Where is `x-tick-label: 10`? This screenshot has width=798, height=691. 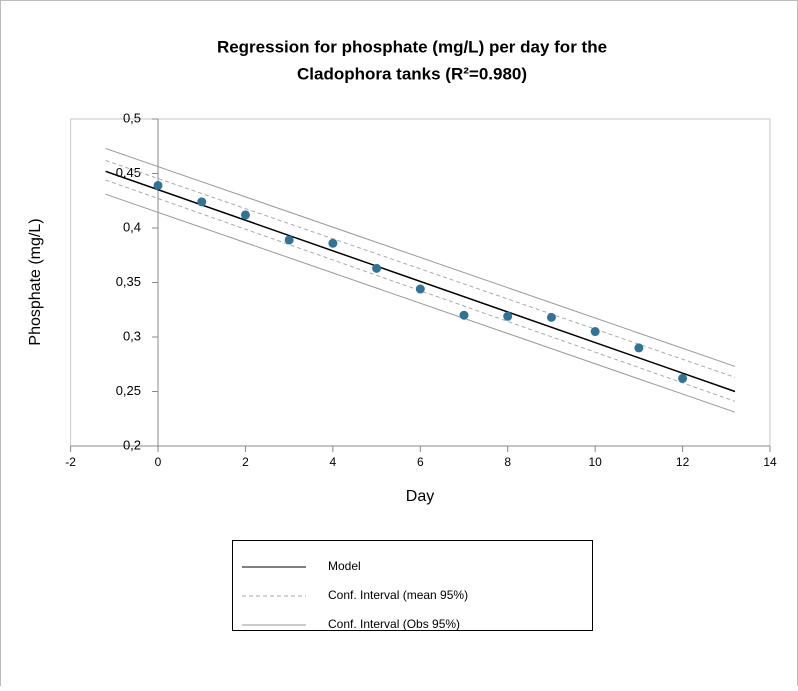
x-tick-label: 10 is located at coordinates (595, 462).